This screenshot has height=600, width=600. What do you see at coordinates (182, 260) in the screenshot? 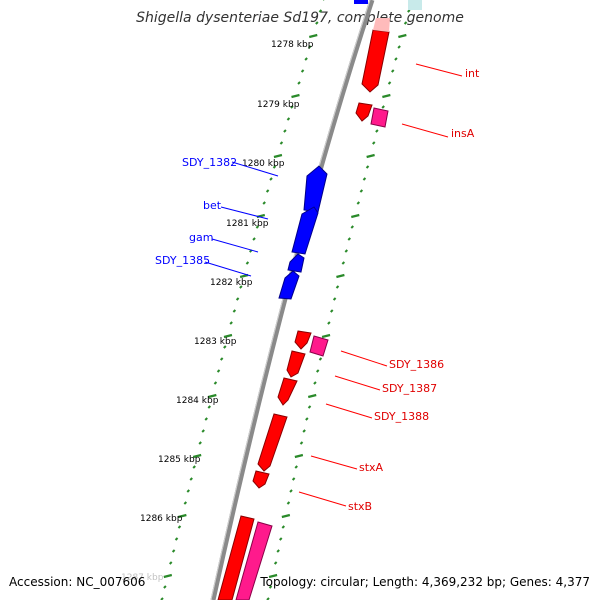
I see `gene-label: SDY_1385` at bounding box center [182, 260].